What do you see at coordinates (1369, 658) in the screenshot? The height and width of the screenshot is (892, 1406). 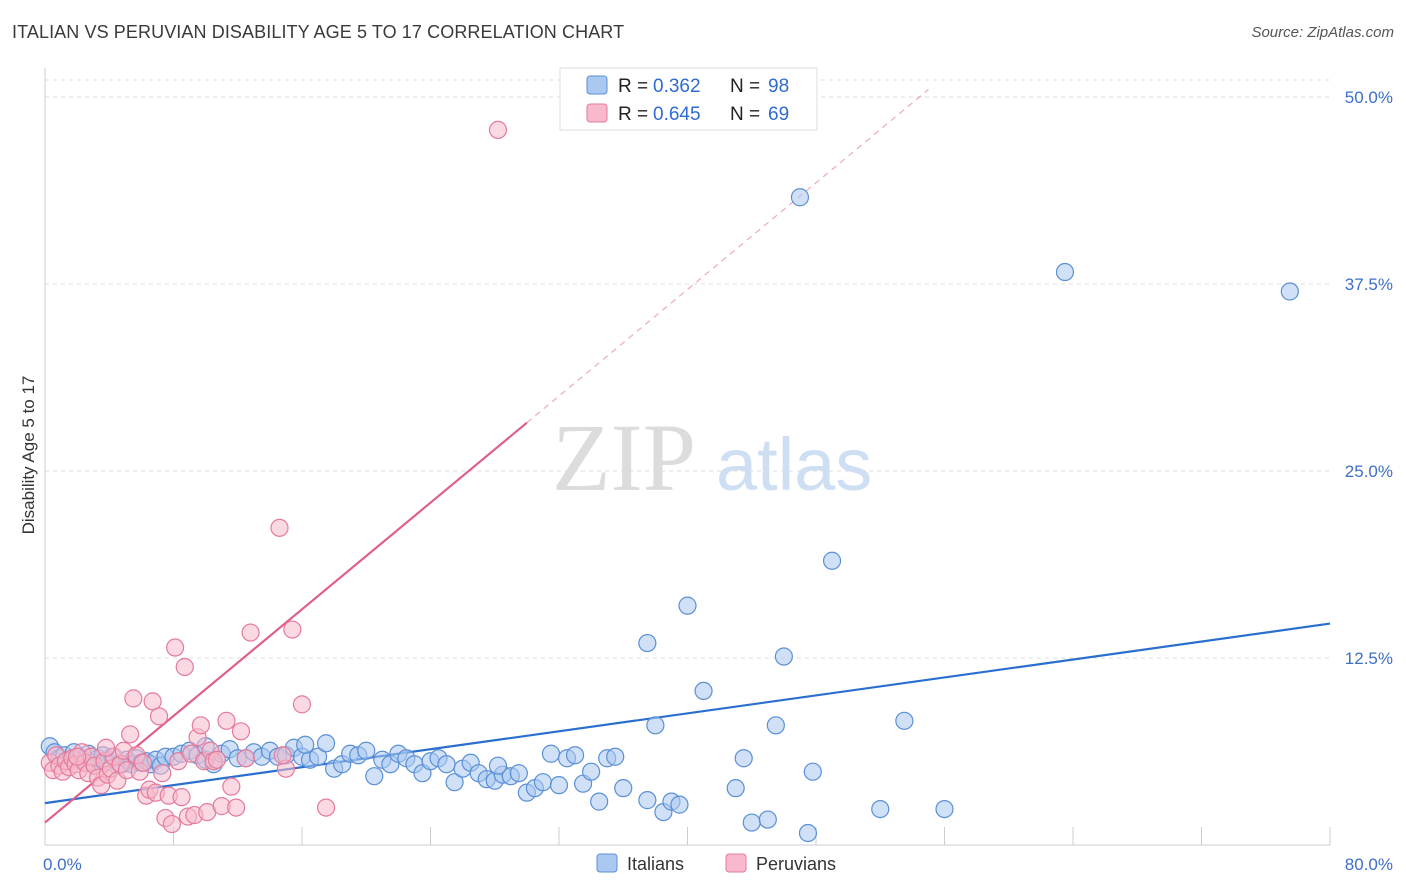 I see `y-tick-label: 12.5%` at bounding box center [1369, 658].